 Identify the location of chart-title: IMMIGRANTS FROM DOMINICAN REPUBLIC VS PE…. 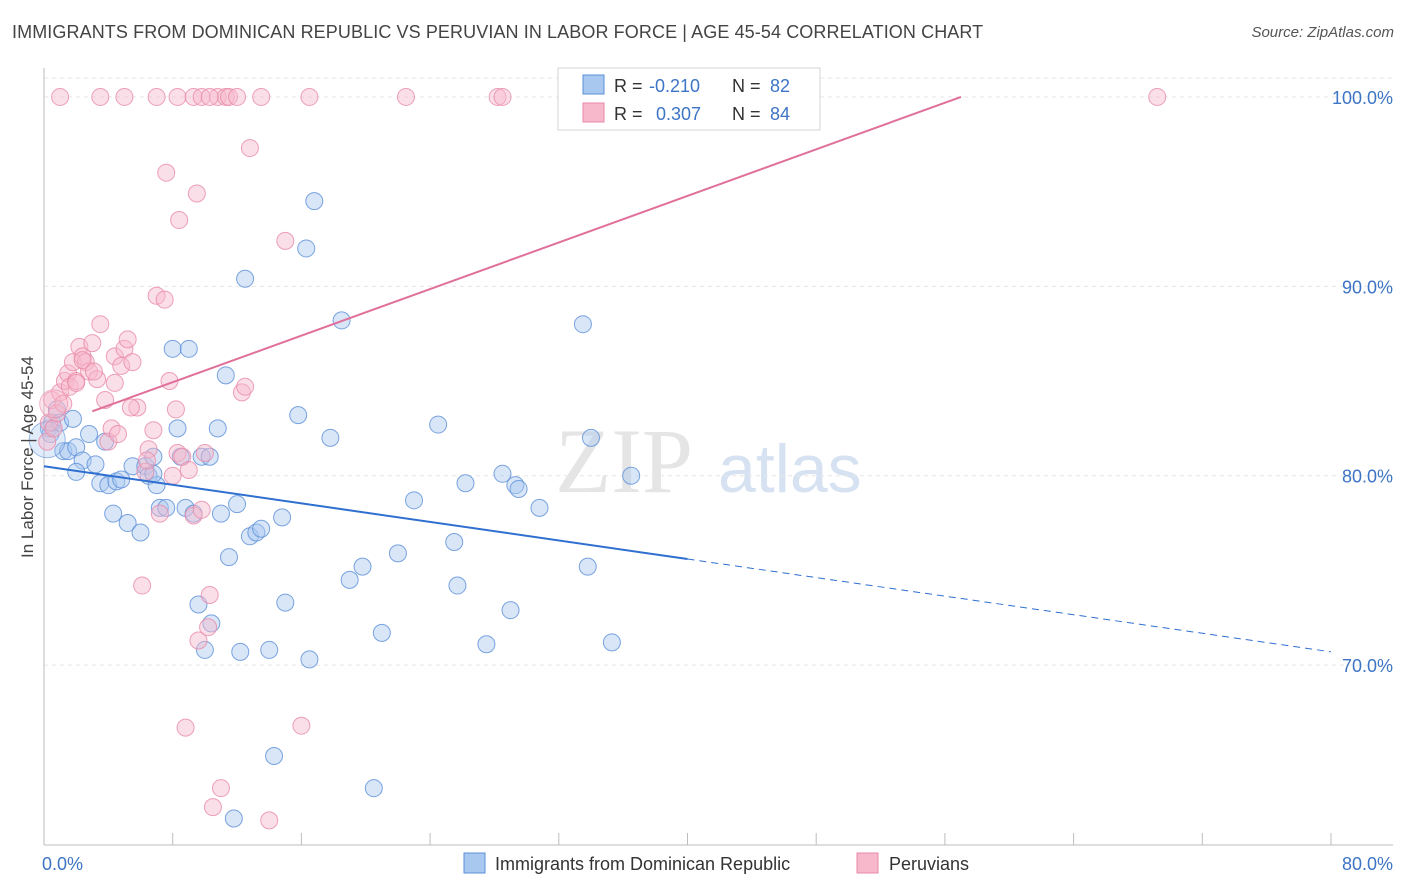
(498, 32).